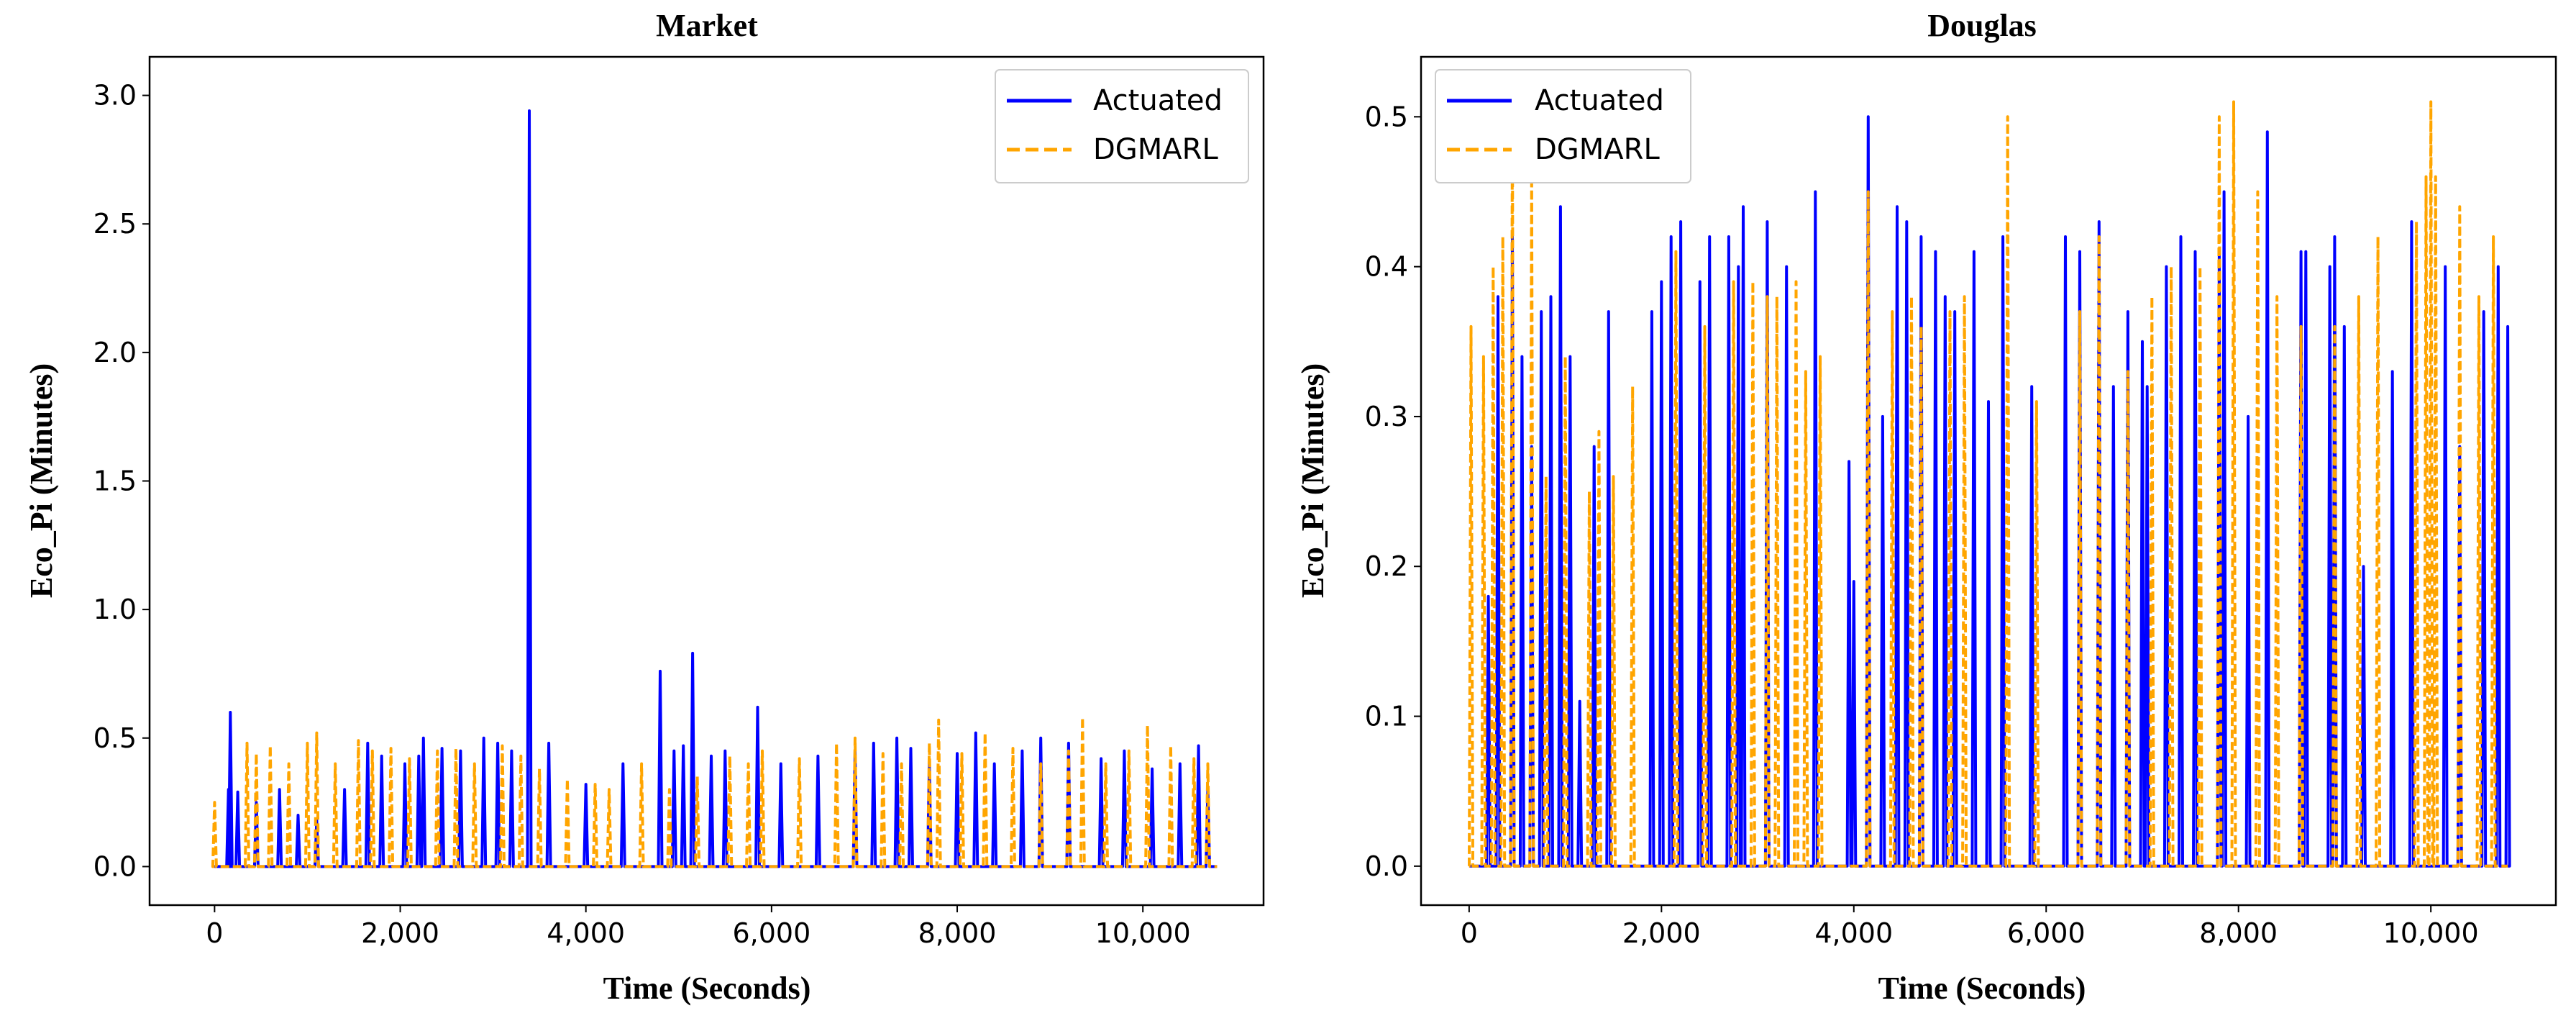 The image size is (2576, 1026). Describe the element at coordinates (1982, 25) in the screenshot. I see `douglas-chart-title: Douglas` at that location.